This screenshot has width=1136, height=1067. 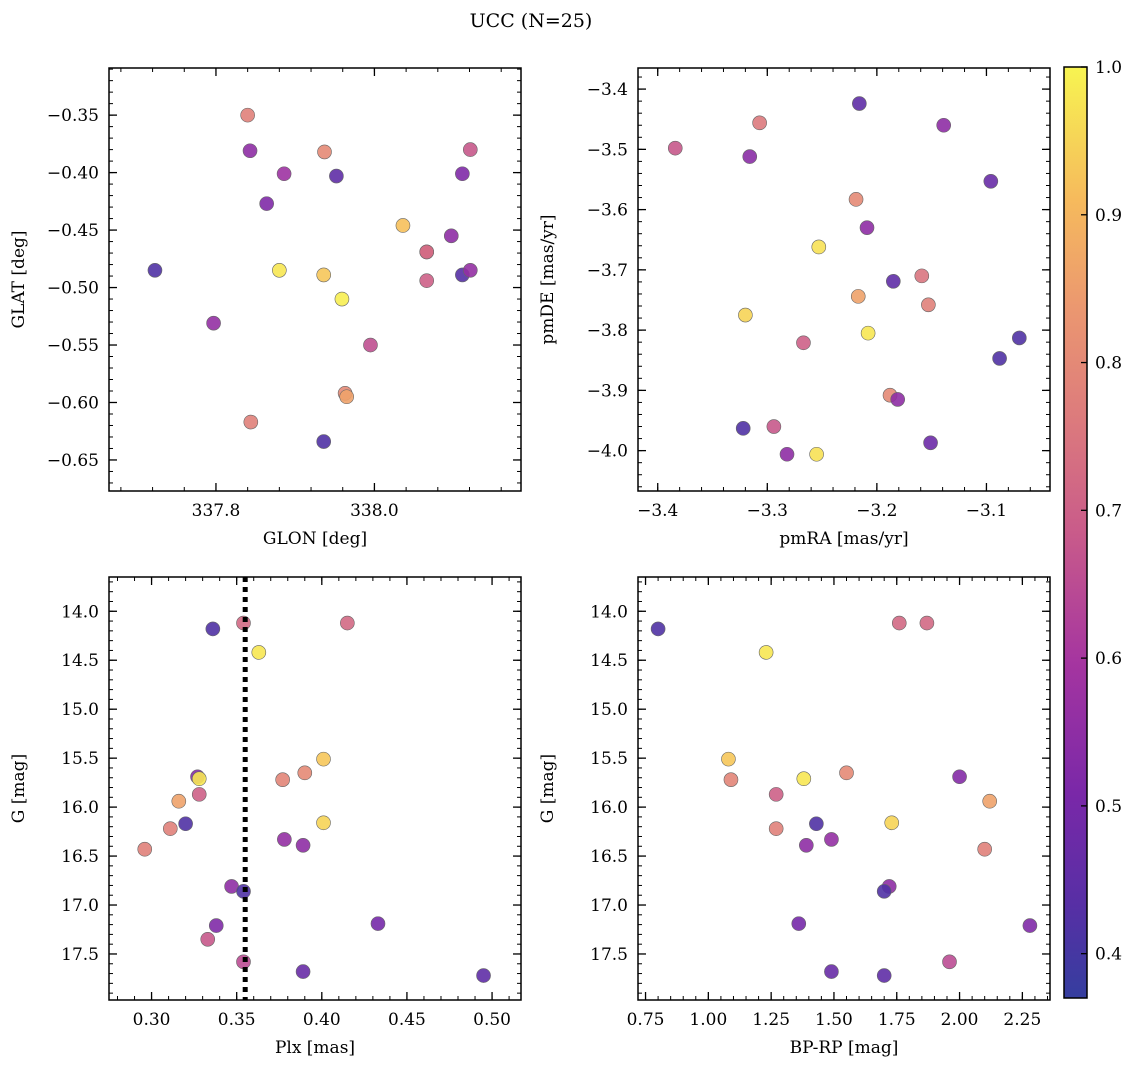 I want to click on colorbar-tick-label: 0.7, so click(x=1108, y=511).